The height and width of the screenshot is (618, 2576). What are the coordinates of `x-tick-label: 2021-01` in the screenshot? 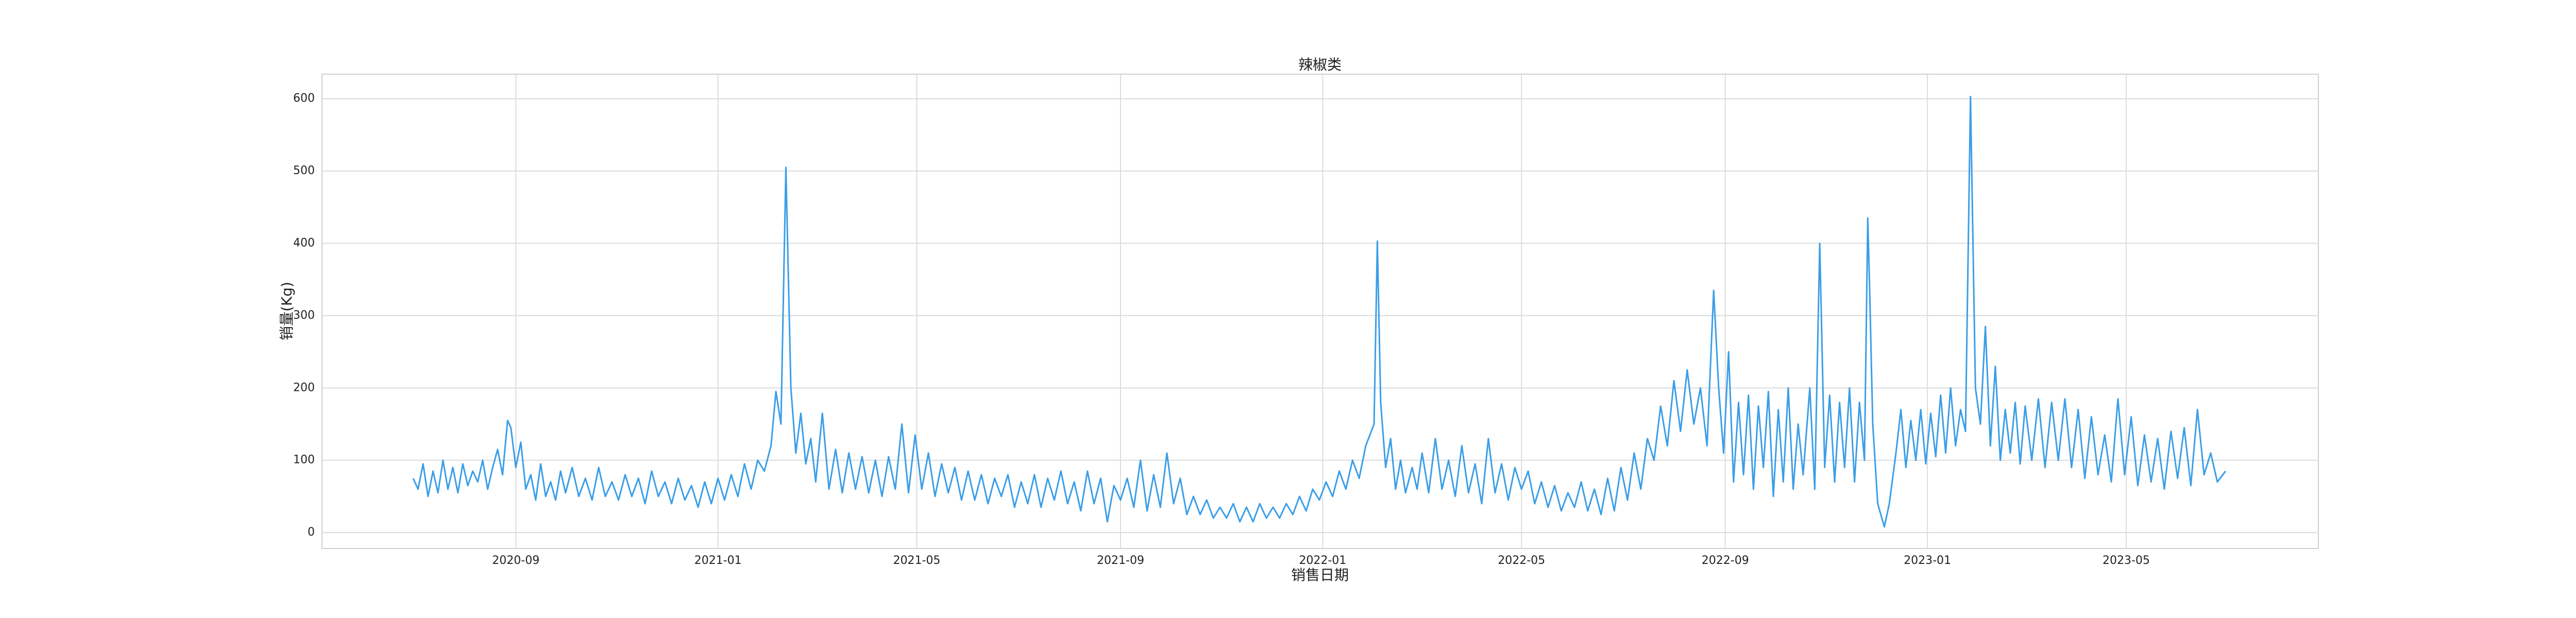 It's located at (718, 560).